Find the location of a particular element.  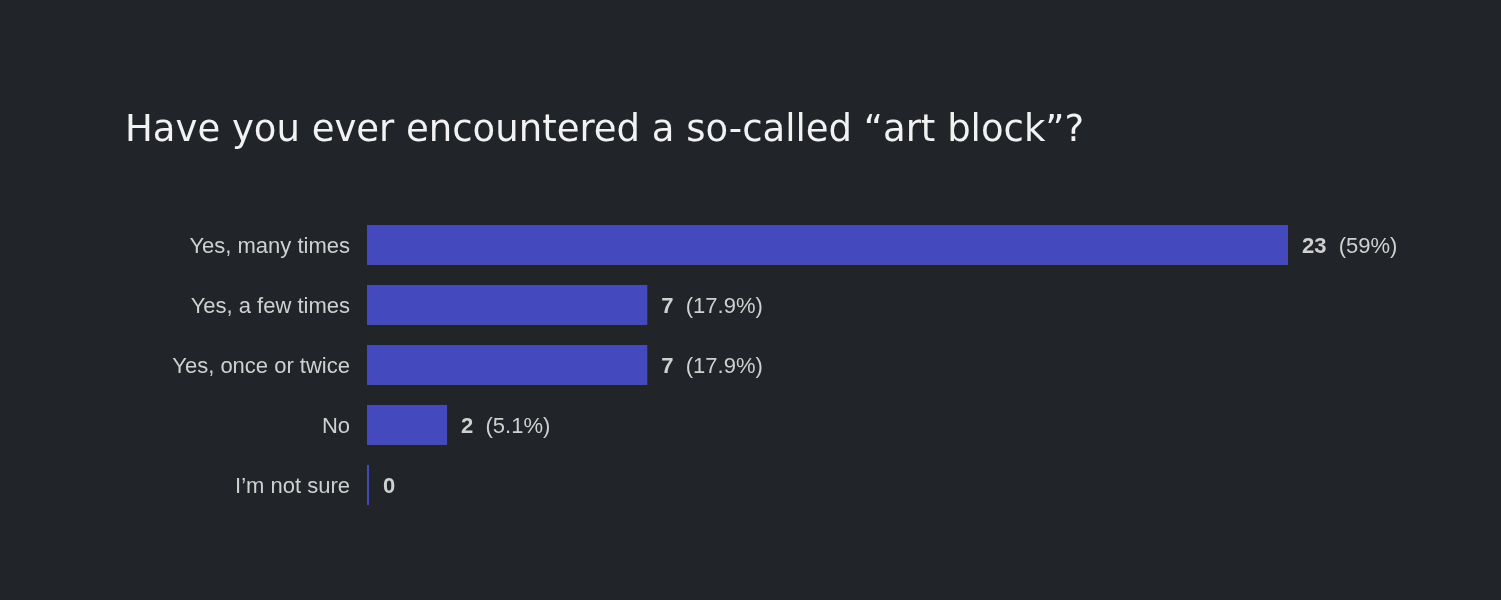

y-tick-label: Yes, once or twice is located at coordinates (261, 365).